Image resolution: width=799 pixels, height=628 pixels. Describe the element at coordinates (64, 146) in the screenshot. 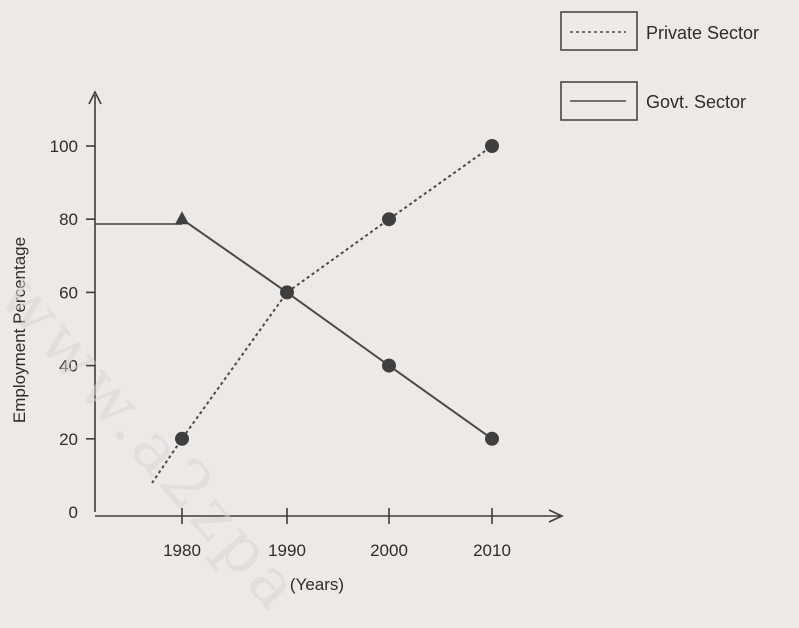

I see `y-tick-label: 100` at that location.